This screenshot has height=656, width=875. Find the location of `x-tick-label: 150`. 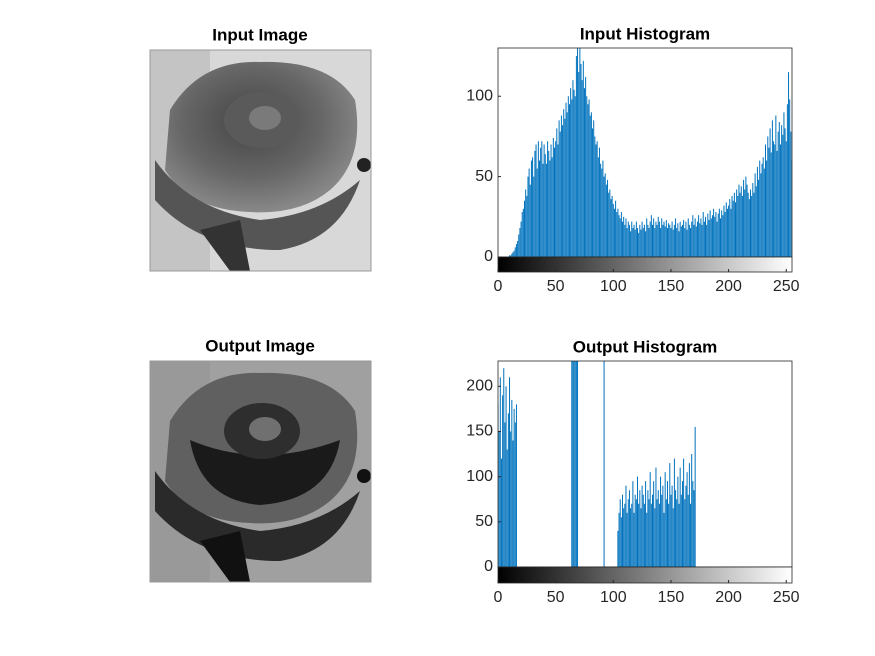

x-tick-label: 150 is located at coordinates (671, 597).